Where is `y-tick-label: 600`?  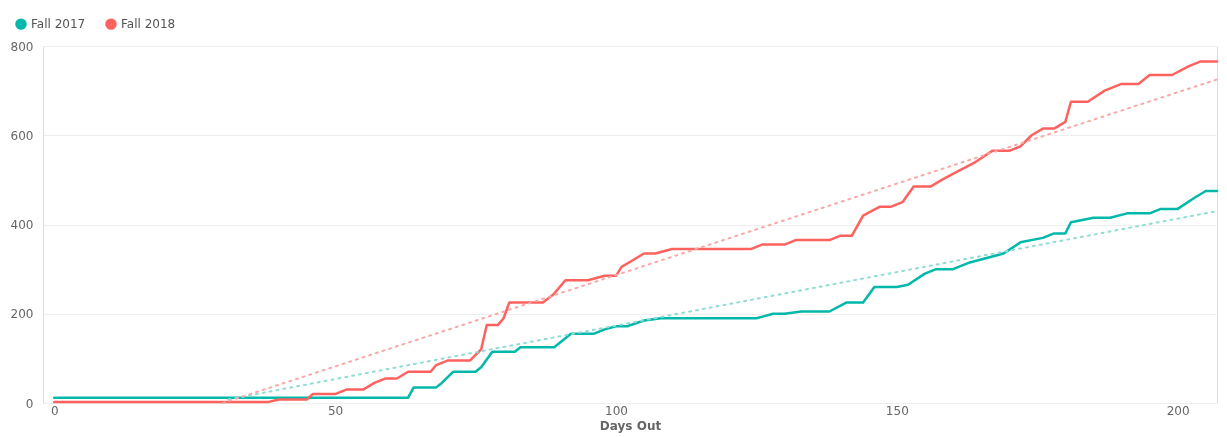 y-tick-label: 600 is located at coordinates (22, 135).